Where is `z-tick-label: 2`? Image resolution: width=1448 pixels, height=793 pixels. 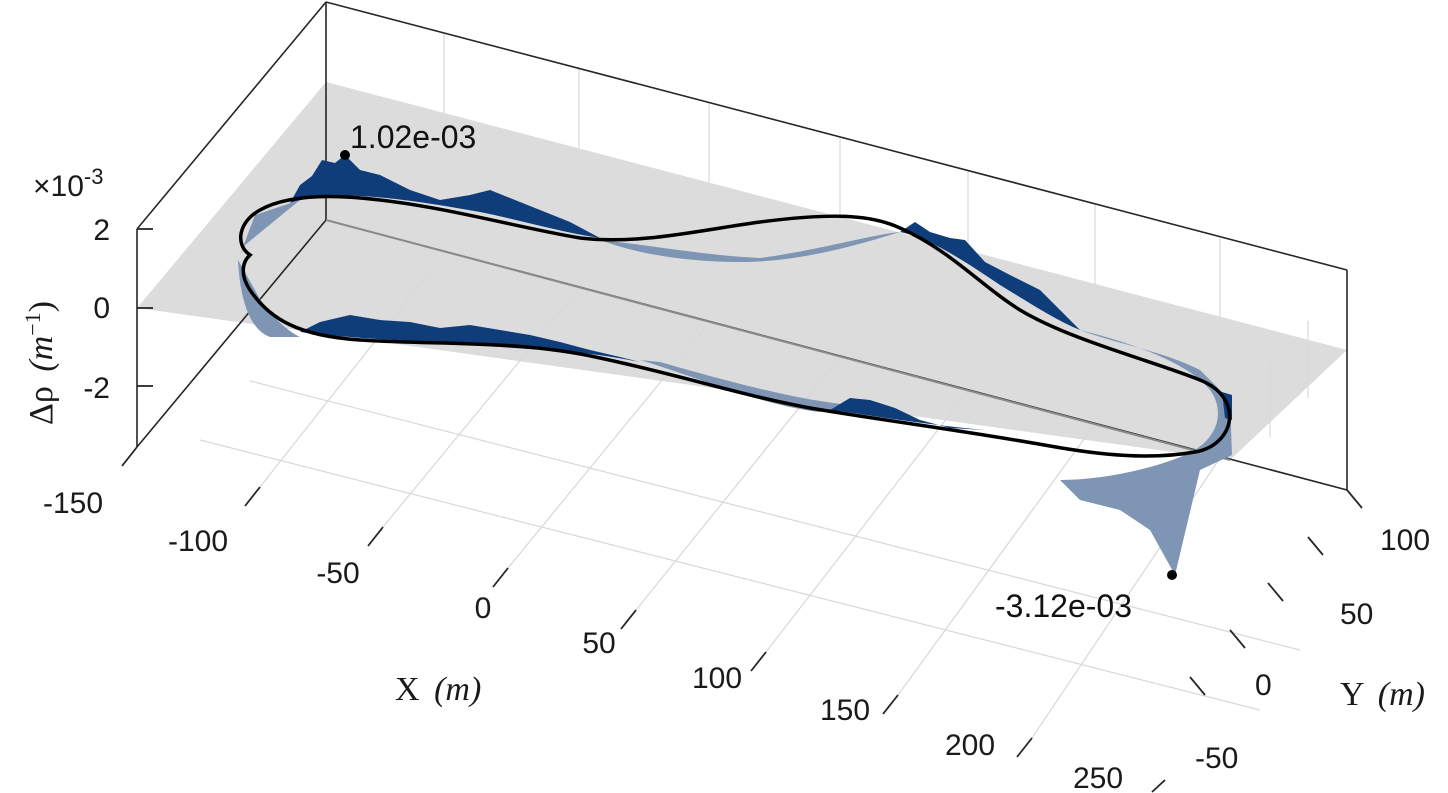
z-tick-label: 2 is located at coordinates (101, 230).